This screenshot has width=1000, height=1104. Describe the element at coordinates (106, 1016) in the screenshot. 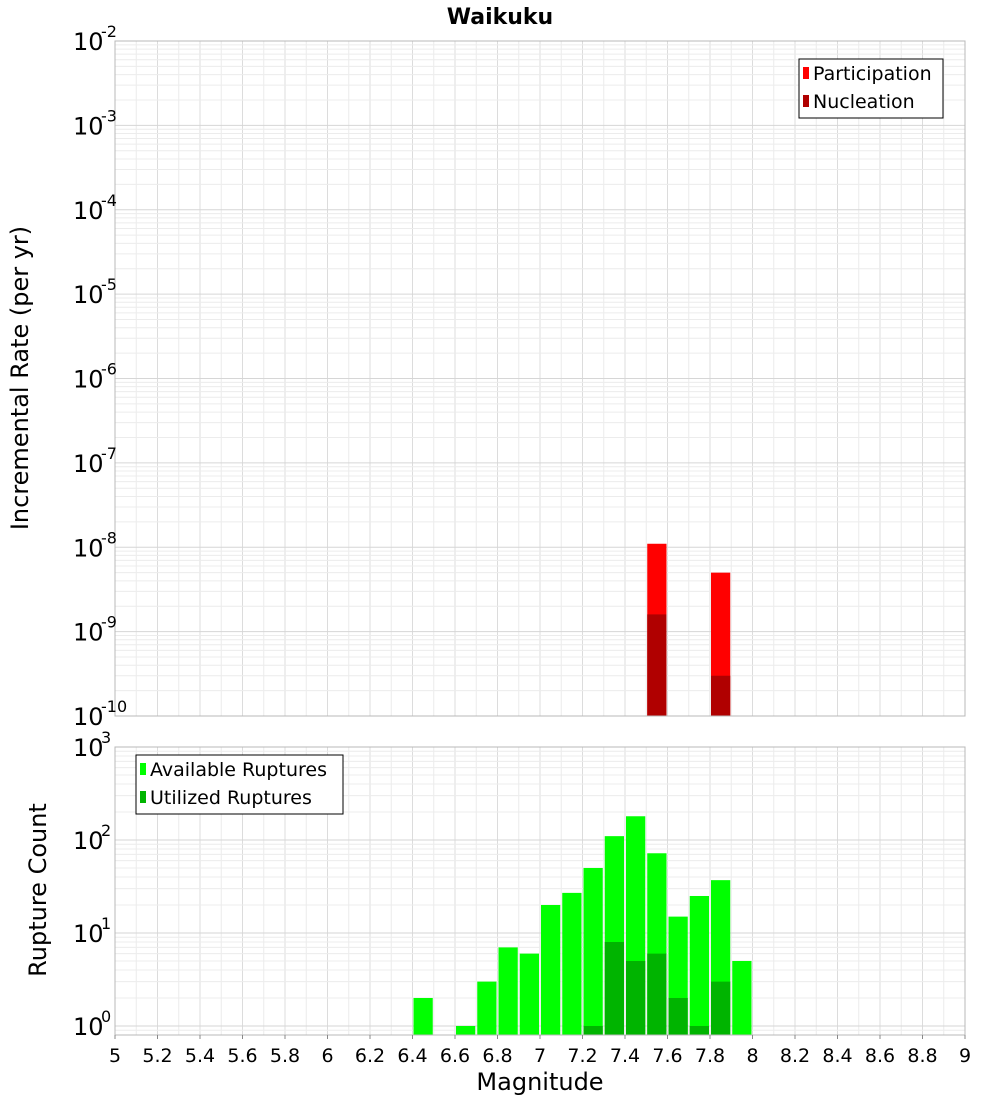

I see `bottom-y-tick-exponent: 0` at that location.